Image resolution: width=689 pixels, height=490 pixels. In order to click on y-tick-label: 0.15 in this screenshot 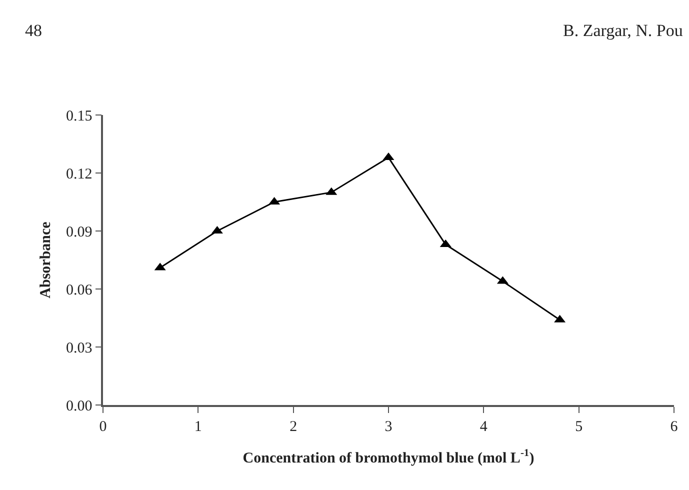, I will do `click(79, 116)`.